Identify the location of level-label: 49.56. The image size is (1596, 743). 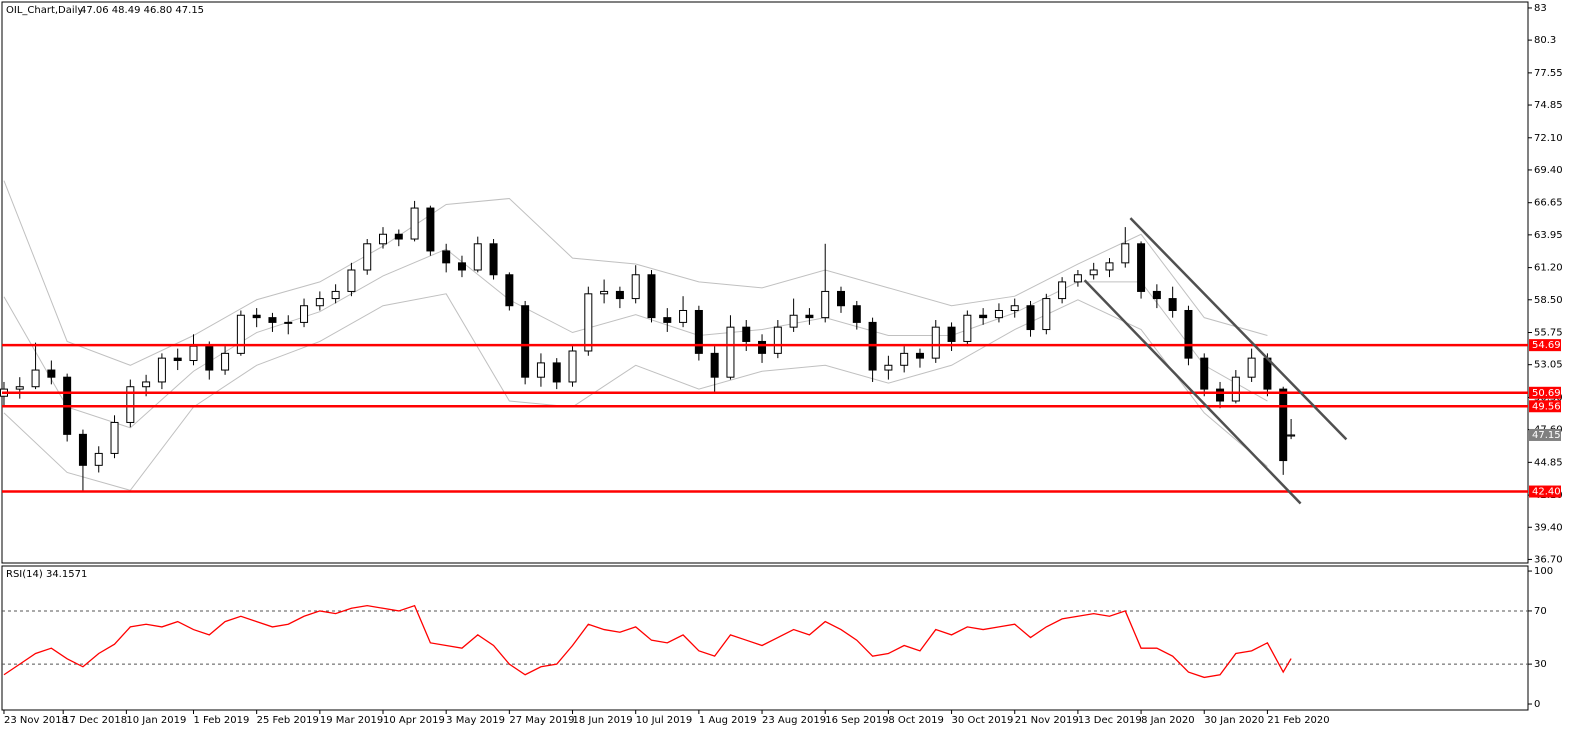
(1546, 406).